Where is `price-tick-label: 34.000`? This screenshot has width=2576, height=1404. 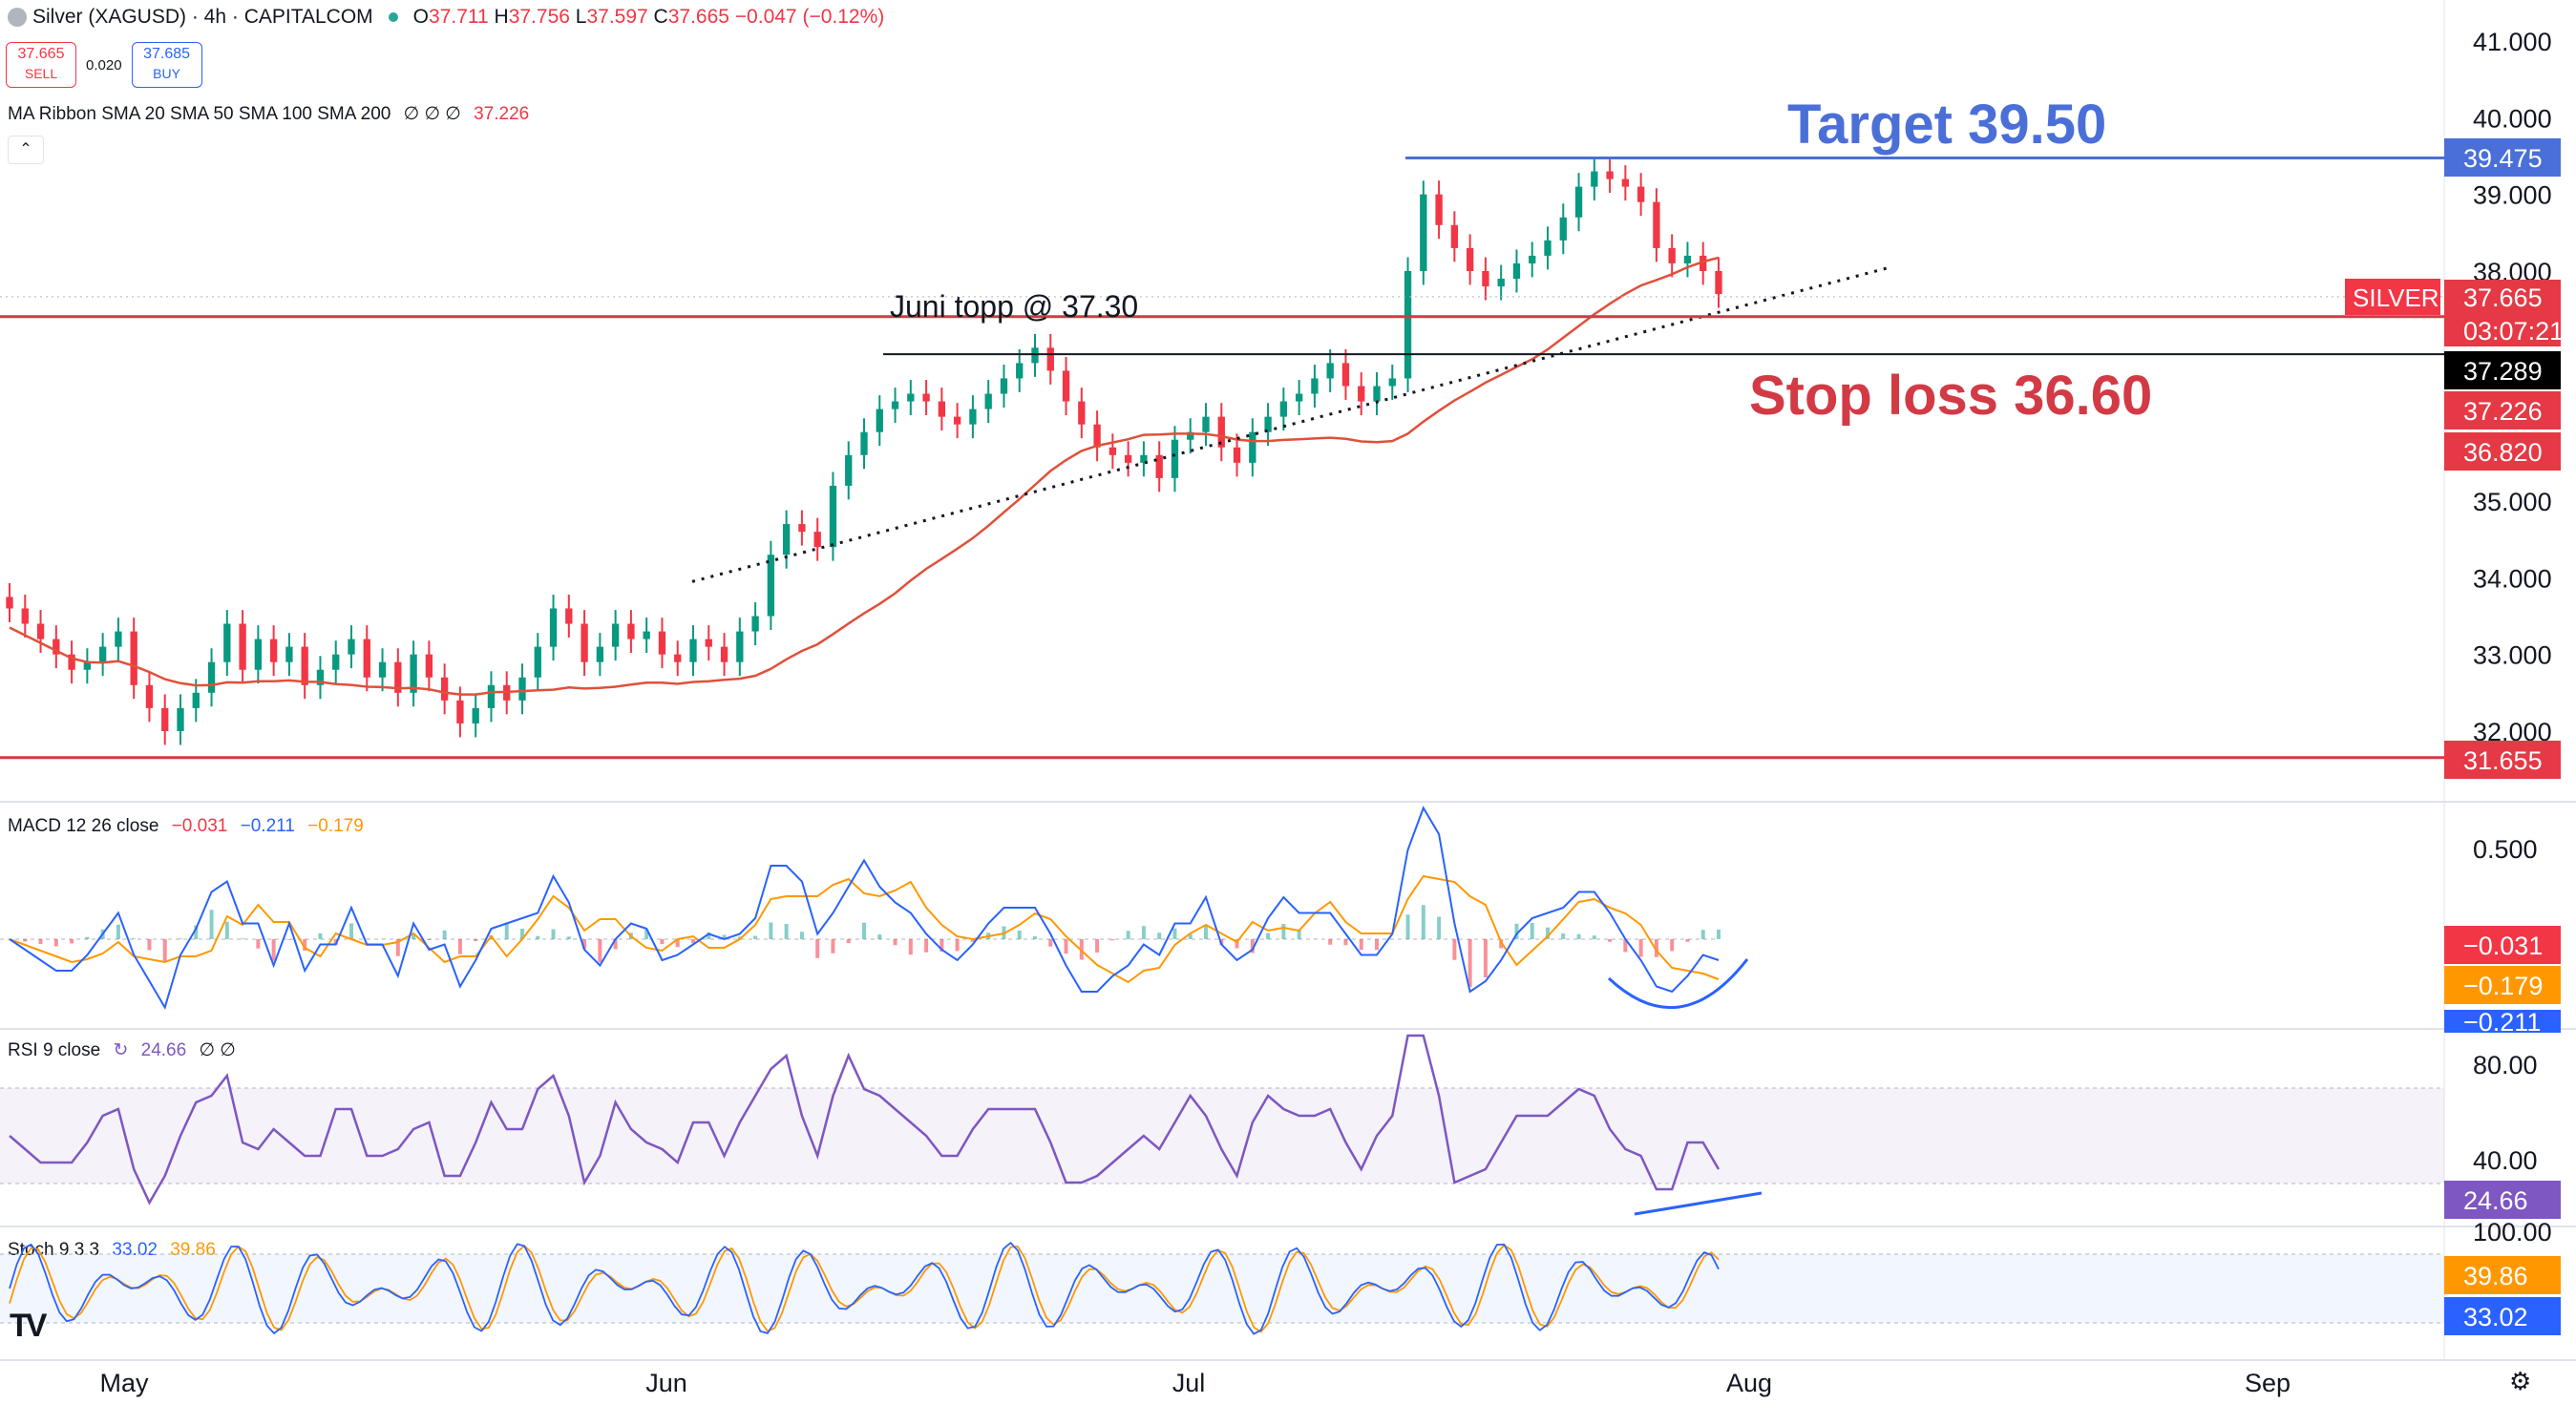 price-tick-label: 34.000 is located at coordinates (2512, 578).